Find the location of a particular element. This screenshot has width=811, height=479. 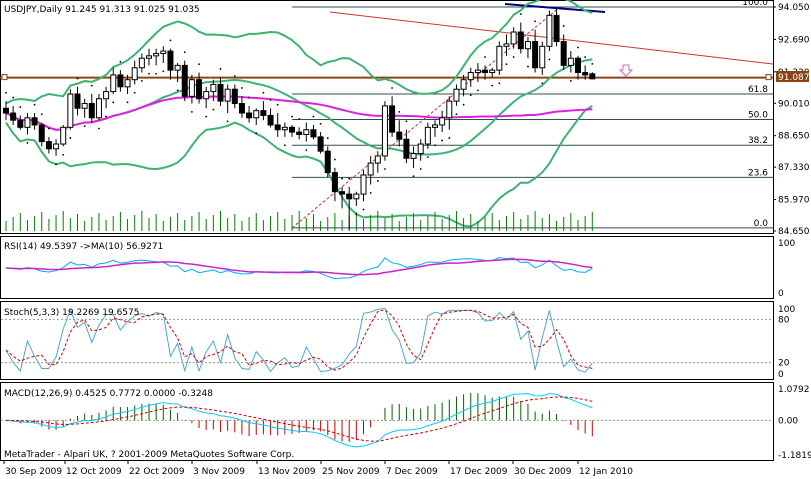

fib-label: 50.0 is located at coordinates (758, 115).